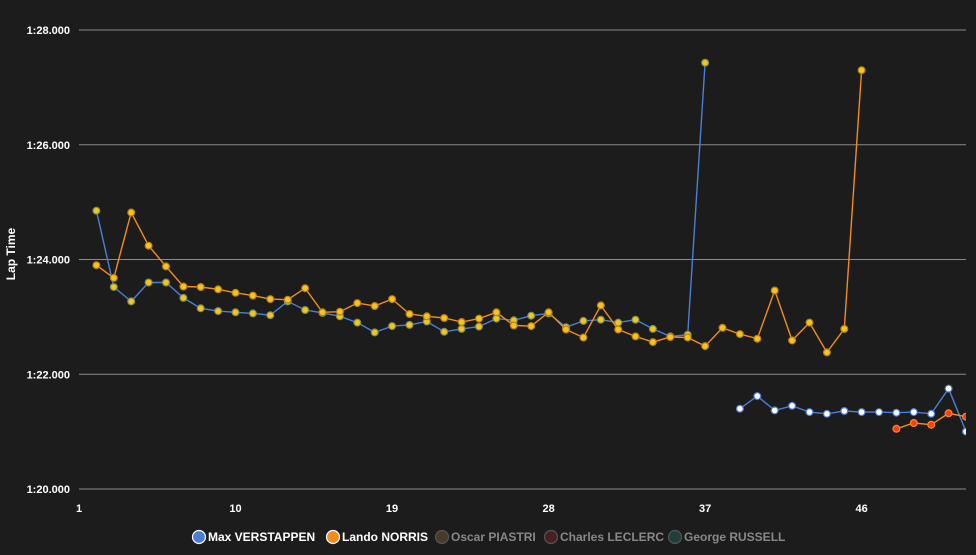 The width and height of the screenshot is (976, 555). I want to click on y-tick-label: 1:28.000, so click(48, 31).